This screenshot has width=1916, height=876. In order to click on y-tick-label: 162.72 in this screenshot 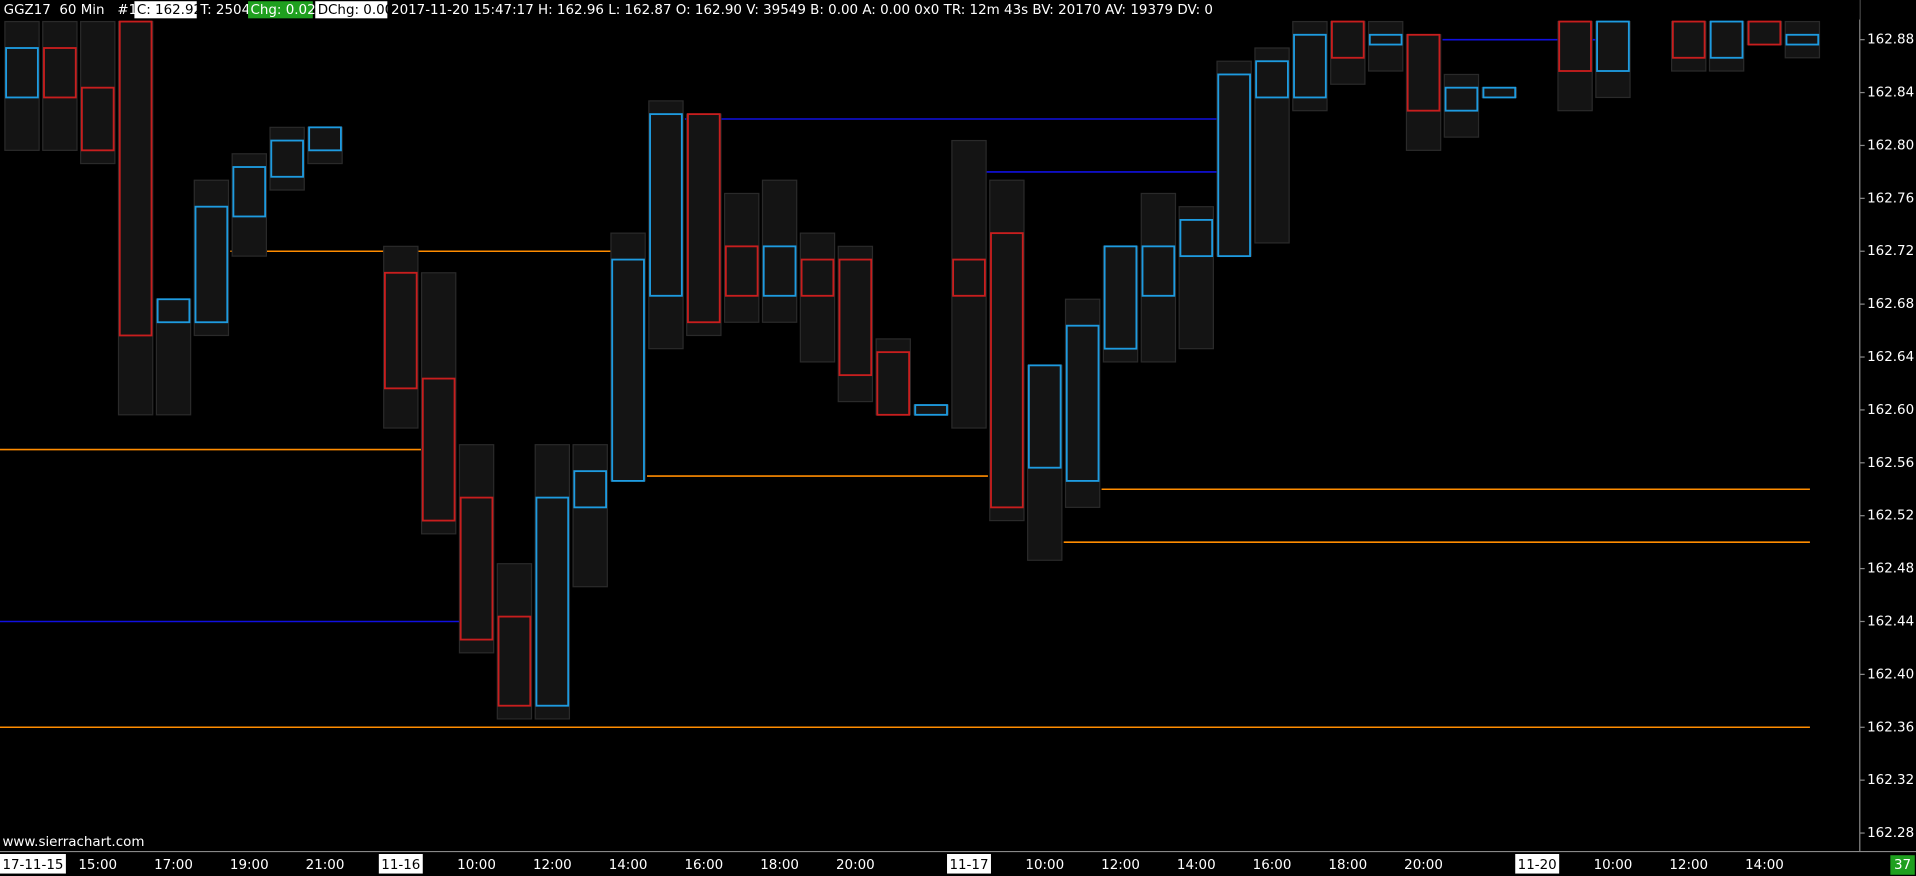, I will do `click(1890, 251)`.